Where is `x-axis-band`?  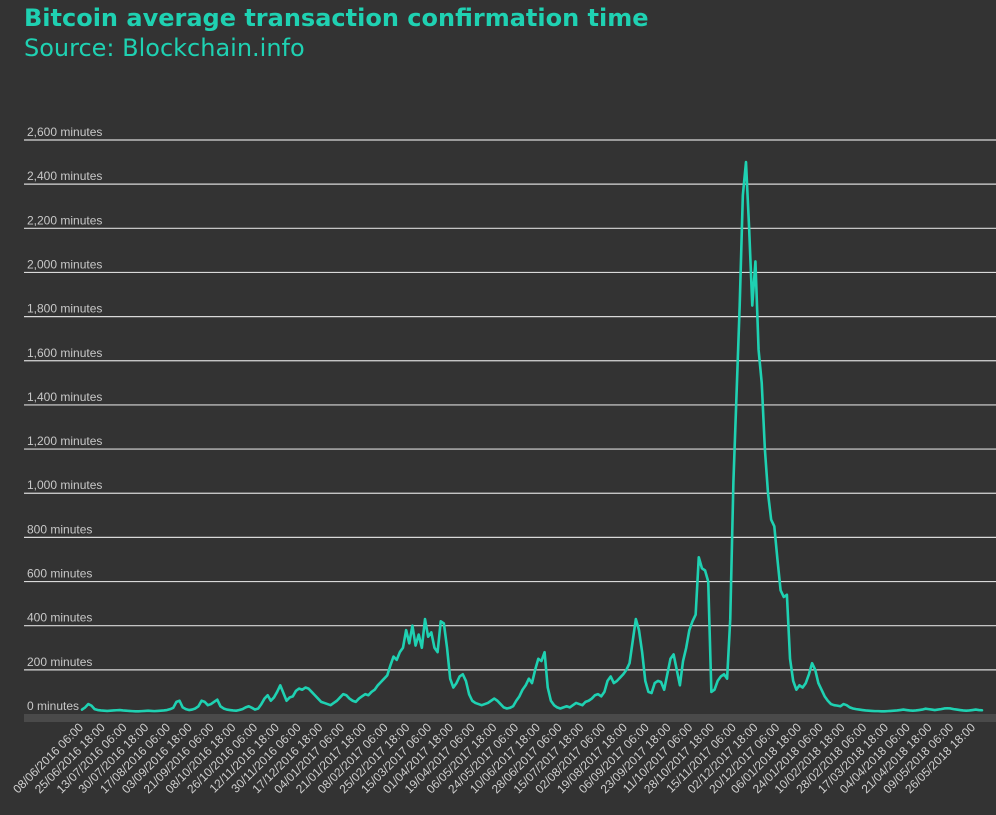
x-axis-band is located at coordinates (510, 718).